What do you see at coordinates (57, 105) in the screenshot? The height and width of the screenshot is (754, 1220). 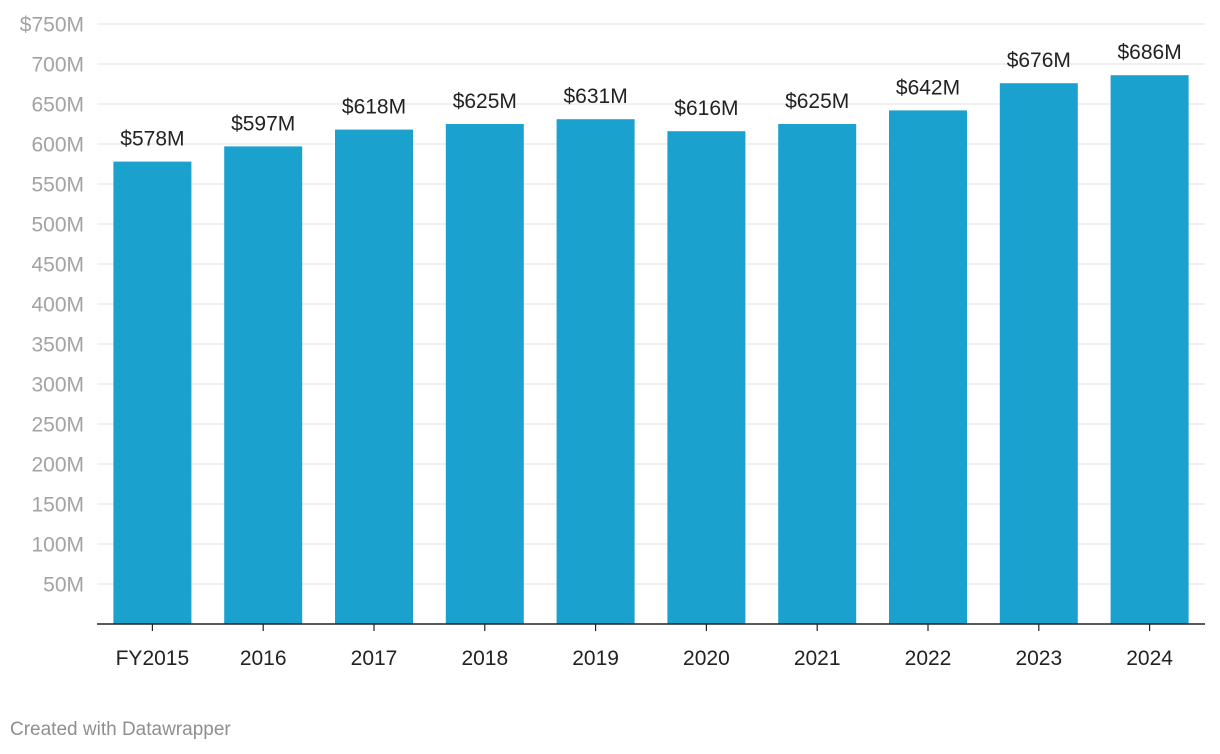 I see `y-tick-label: 650M` at bounding box center [57, 105].